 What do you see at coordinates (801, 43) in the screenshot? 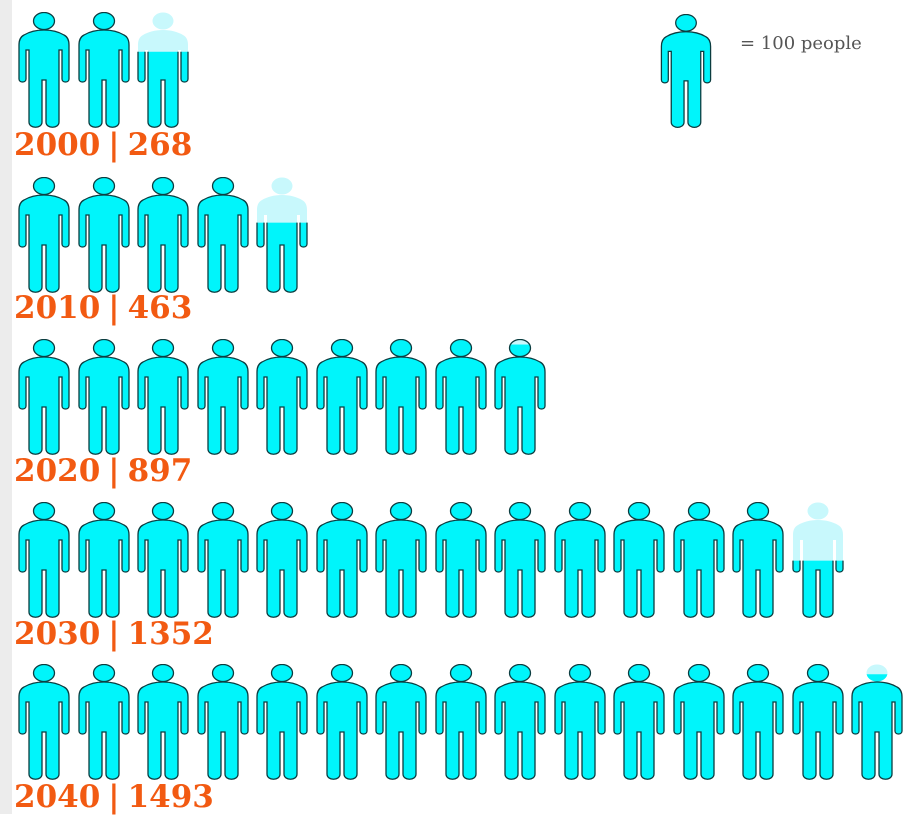
I see `legend-label: = 100 people` at bounding box center [801, 43].